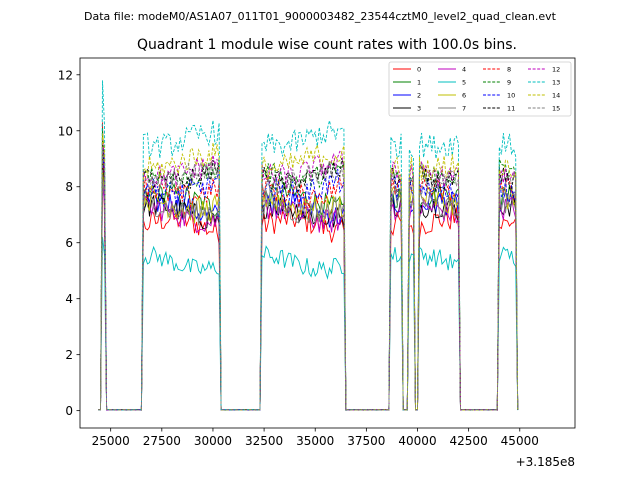 The width and height of the screenshot is (640, 480). I want to click on y-tick-label: 10, so click(65, 131).